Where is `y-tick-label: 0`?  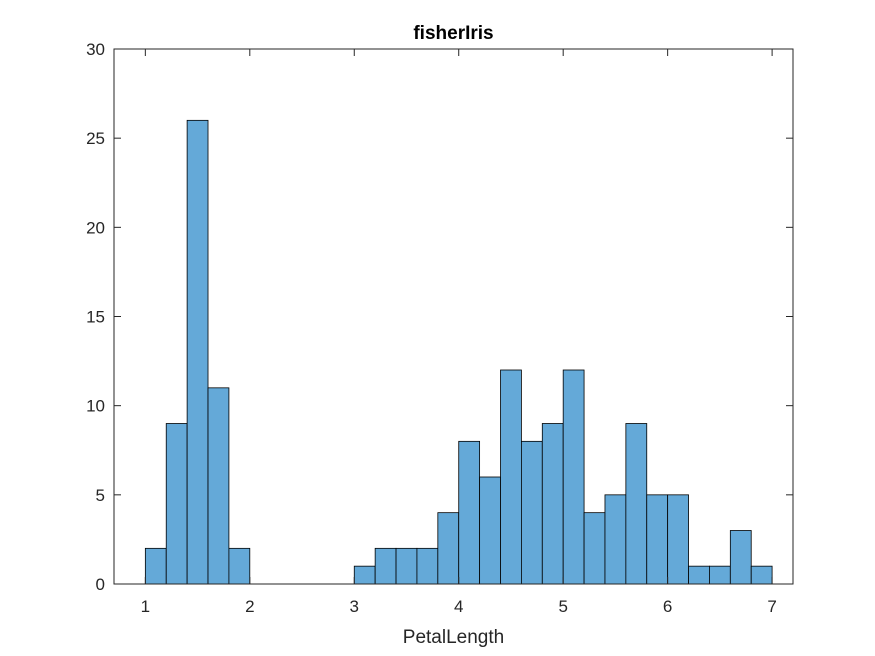 y-tick-label: 0 is located at coordinates (100, 584).